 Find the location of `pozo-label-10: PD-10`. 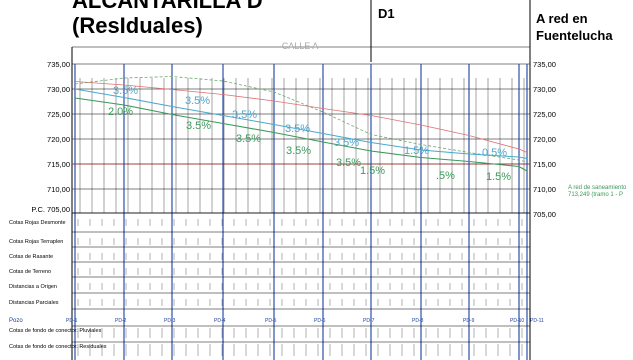

pozo-label-10: PD-10 is located at coordinates (517, 321).